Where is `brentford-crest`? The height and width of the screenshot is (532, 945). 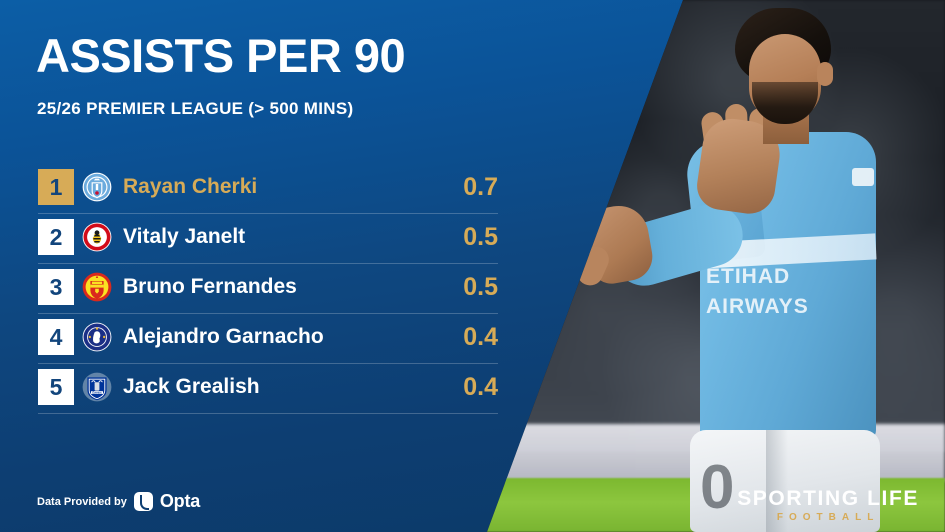 brentford-crest is located at coordinates (97, 237).